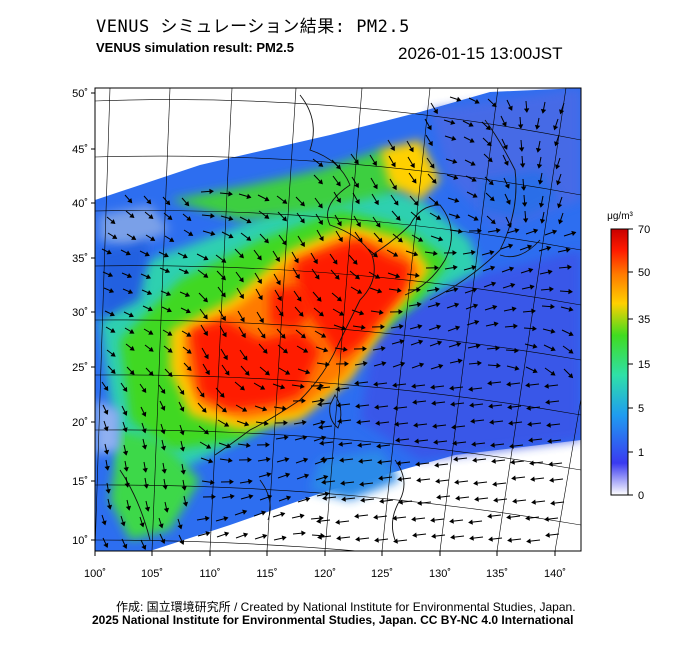 The image size is (700, 649). I want to click on colorbar-gradient, so click(619, 362).